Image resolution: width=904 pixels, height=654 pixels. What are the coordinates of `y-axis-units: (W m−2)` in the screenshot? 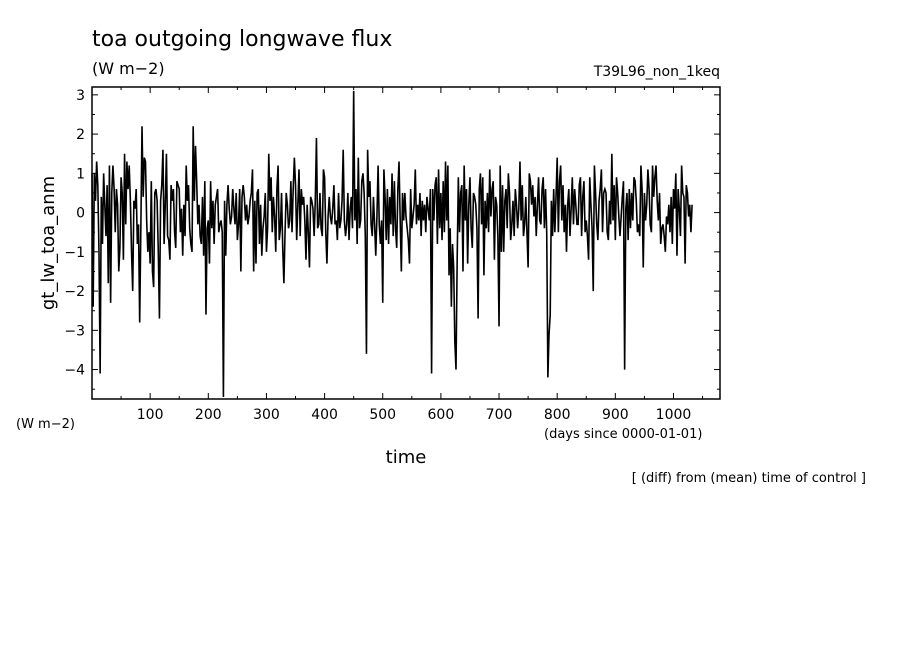 It's located at (45, 424).